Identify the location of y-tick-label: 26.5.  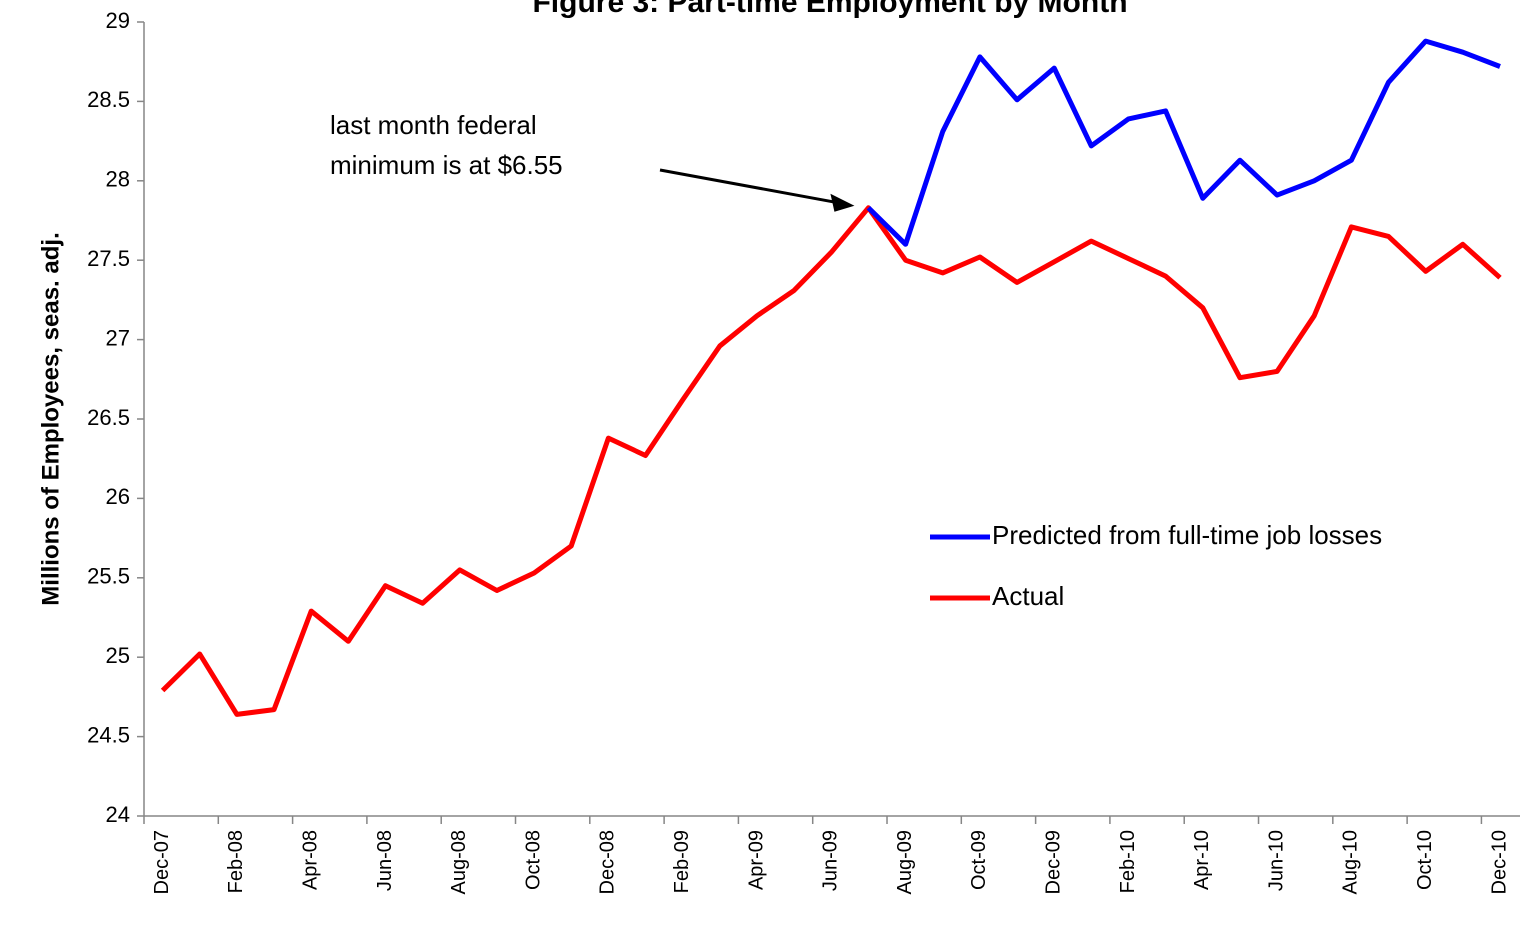
(108, 417).